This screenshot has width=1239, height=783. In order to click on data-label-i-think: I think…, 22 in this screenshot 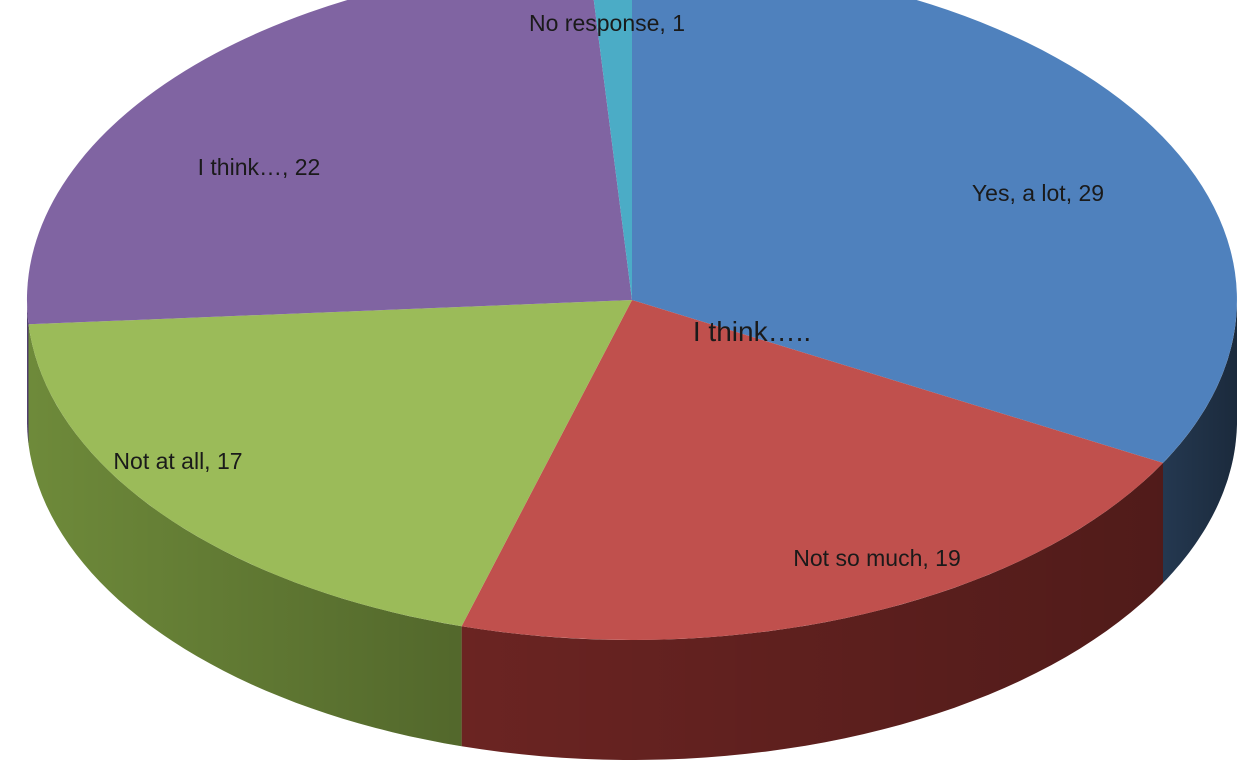, I will do `click(259, 167)`.